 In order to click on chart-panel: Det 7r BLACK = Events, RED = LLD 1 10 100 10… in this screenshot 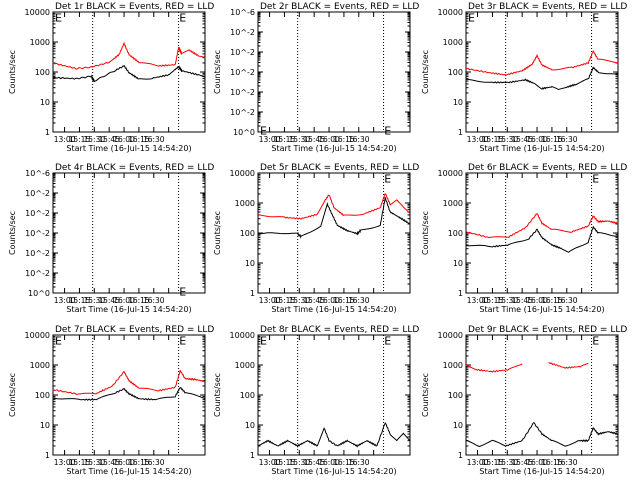, I will do `click(111, 400)`.